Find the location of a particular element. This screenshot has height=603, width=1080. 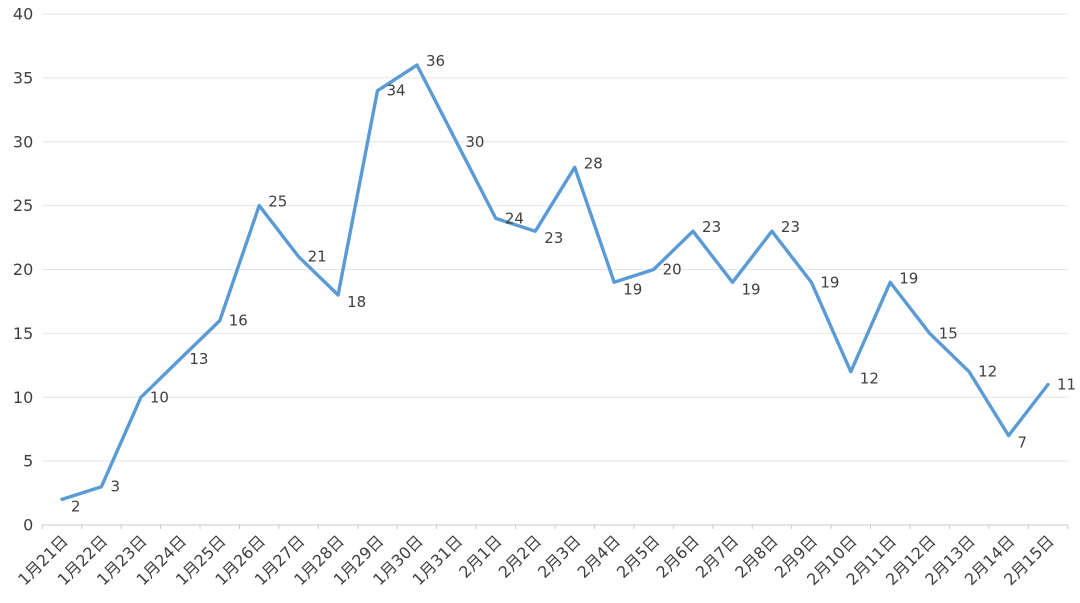

y-tick-label: 5 is located at coordinates (28, 461).